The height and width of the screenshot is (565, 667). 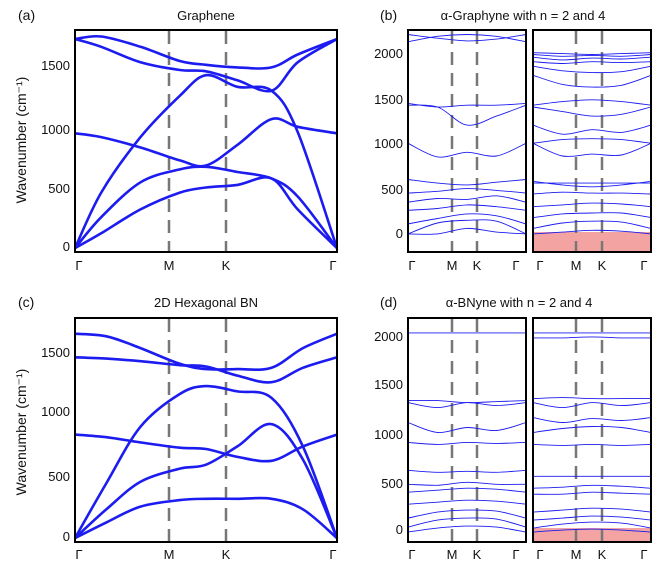 I want to click on panel-d-right-frame, so click(x=592, y=430).